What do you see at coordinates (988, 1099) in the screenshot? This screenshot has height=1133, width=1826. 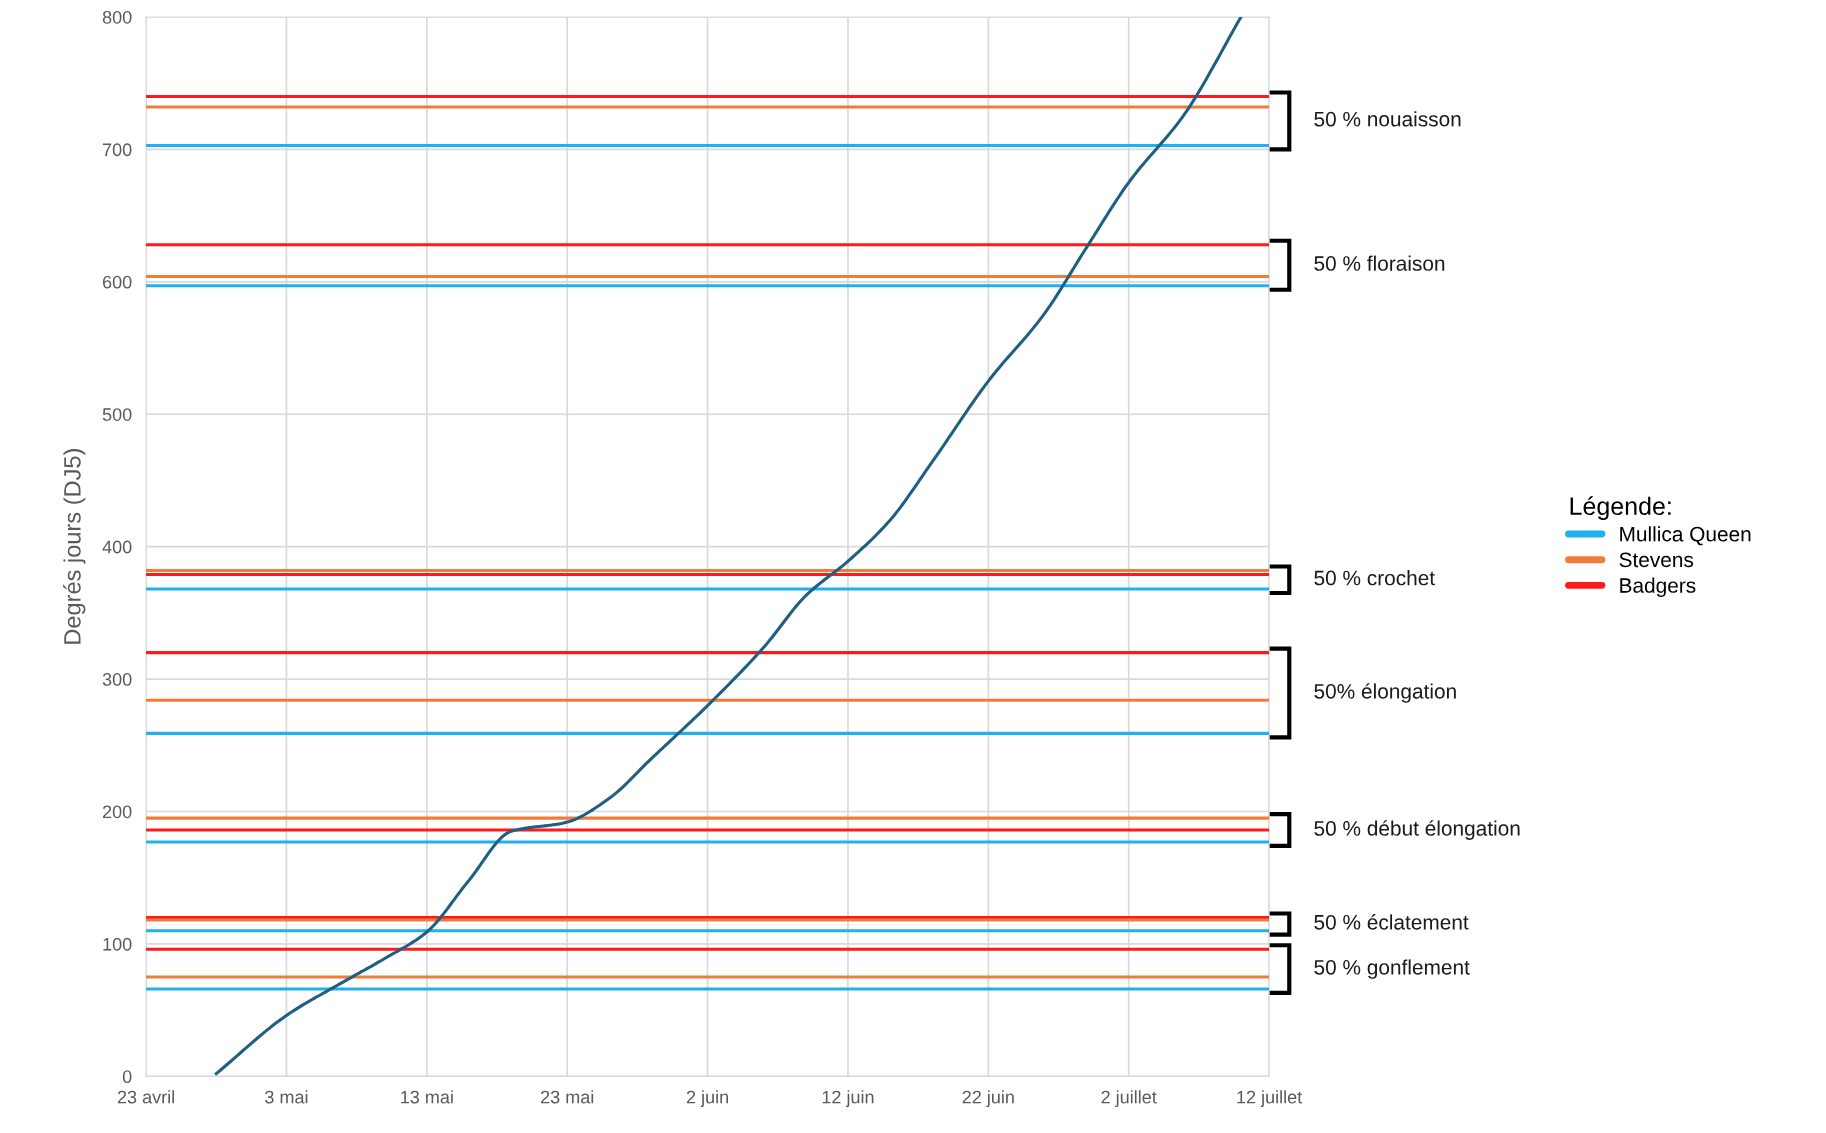 I see `x-tick-label: 22 juin` at bounding box center [988, 1099].